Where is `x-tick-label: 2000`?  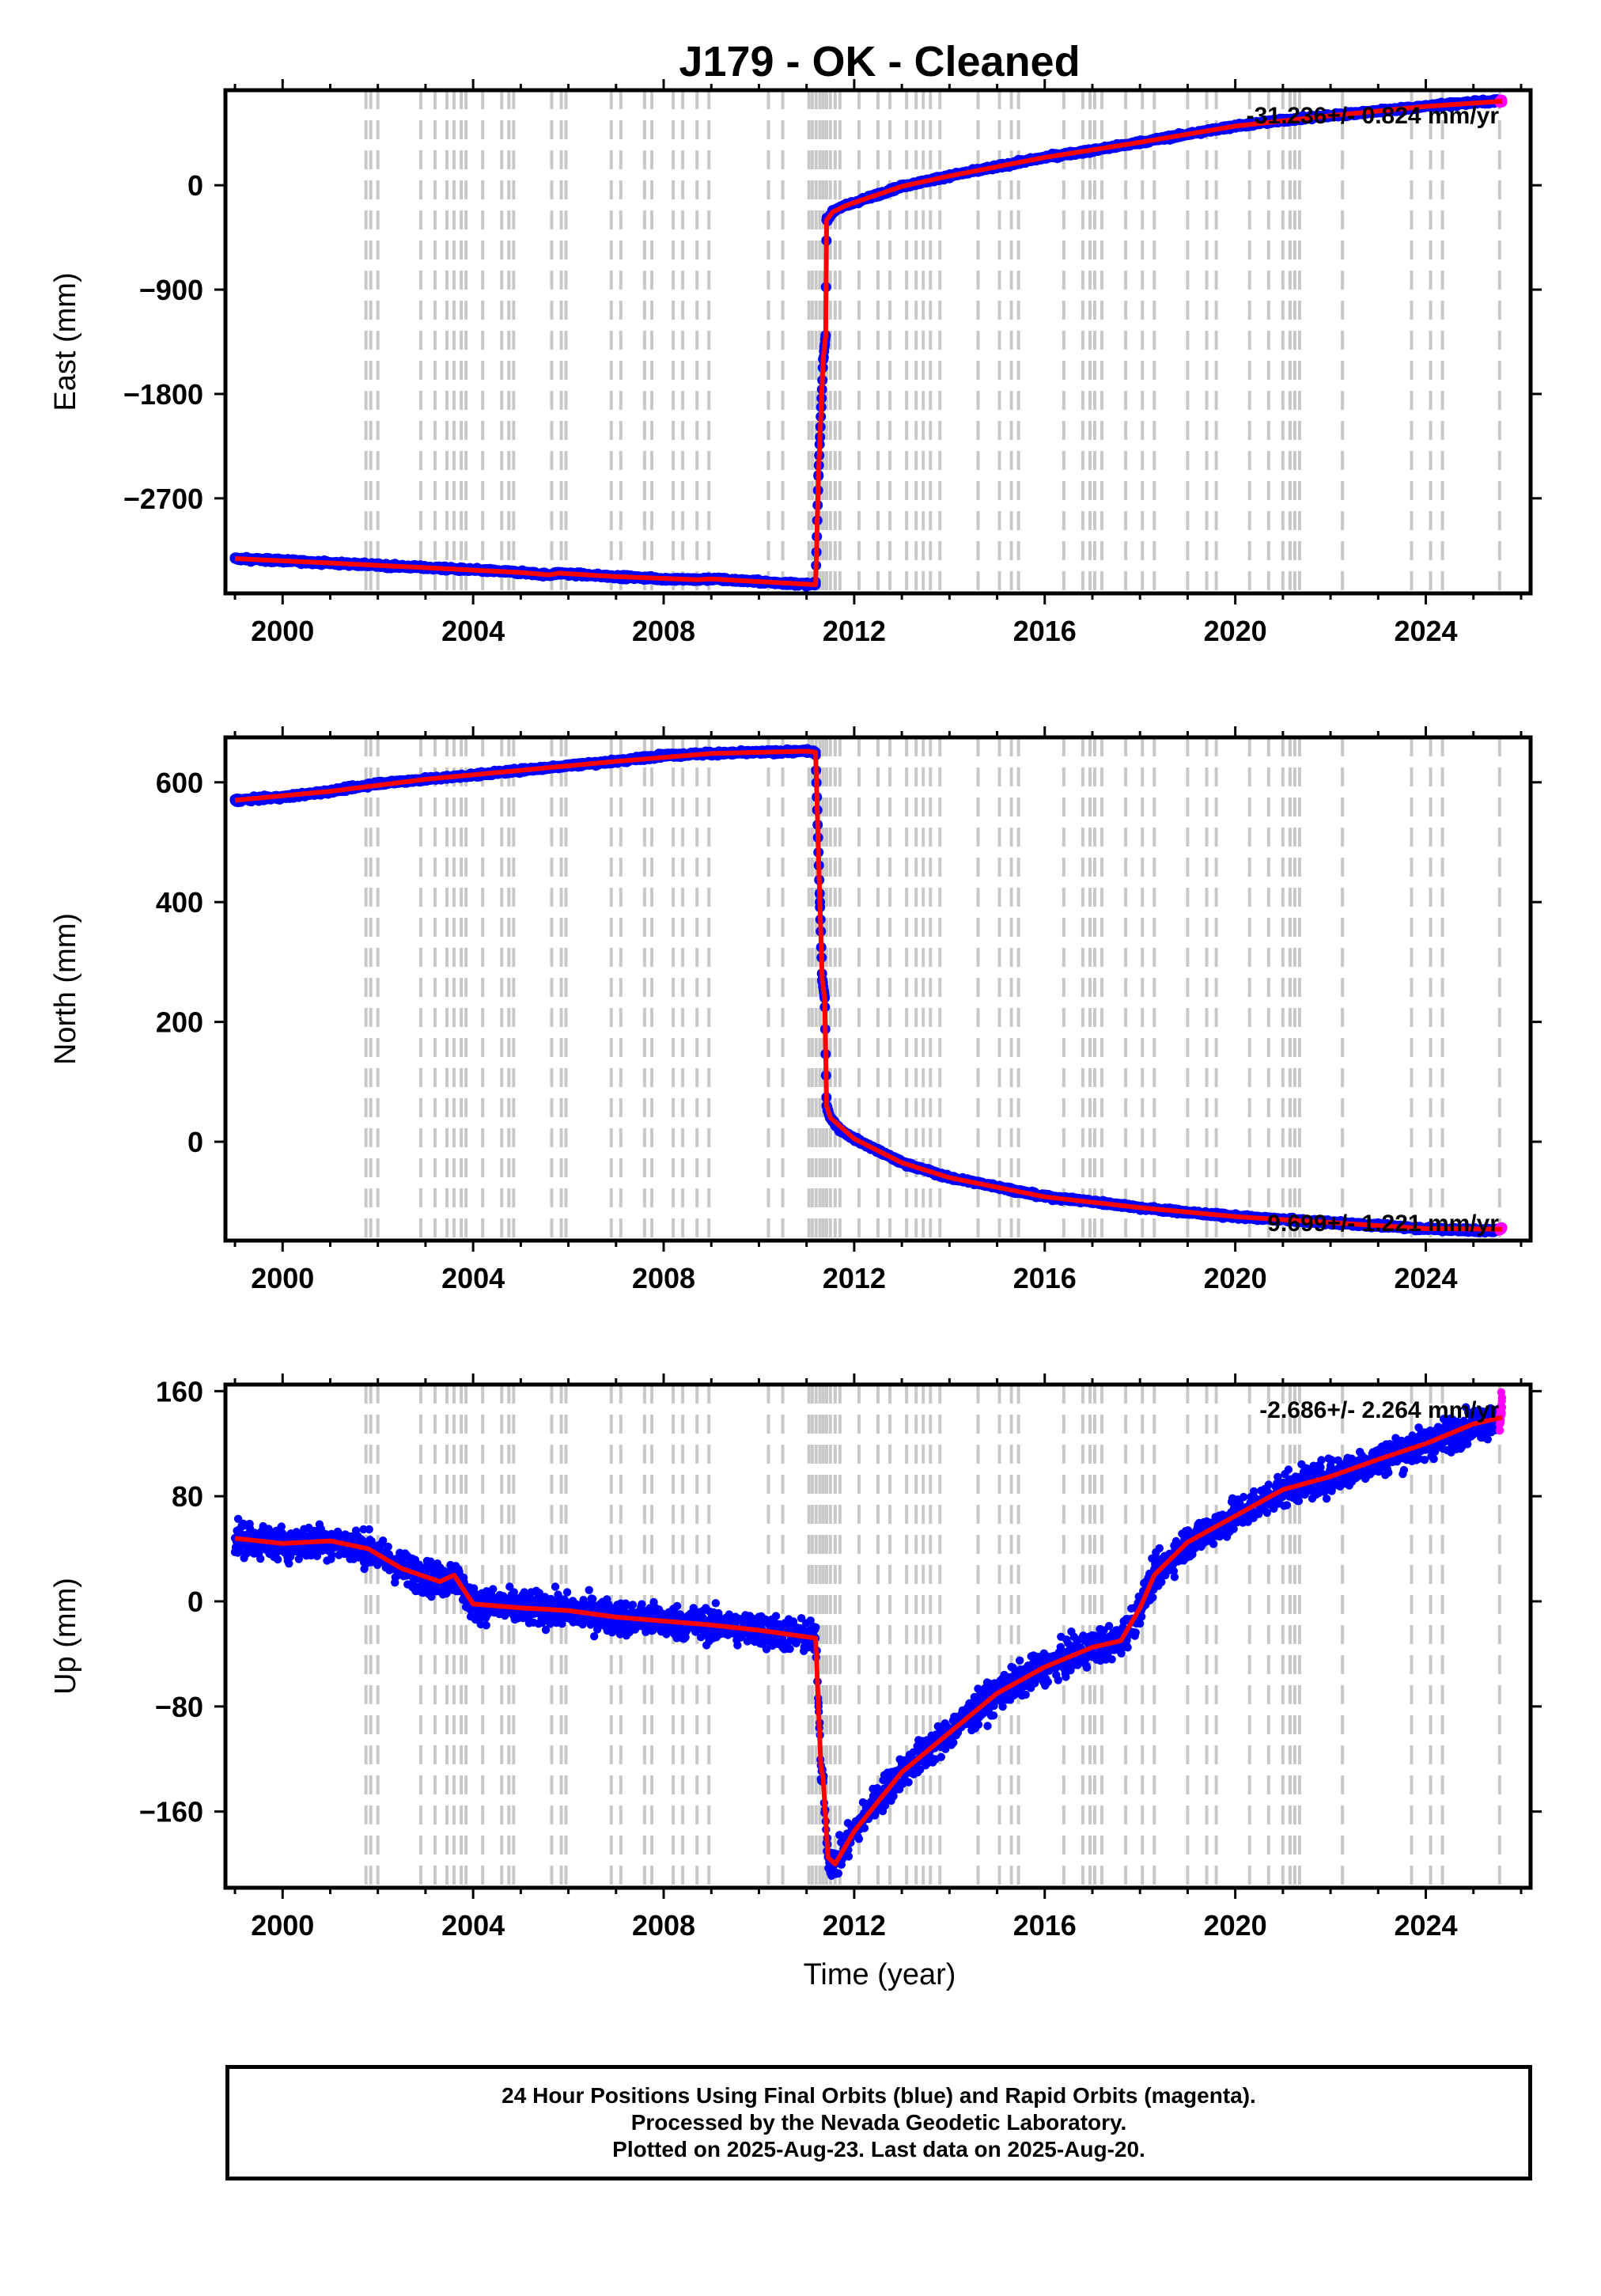
x-tick-label: 2000 is located at coordinates (282, 631).